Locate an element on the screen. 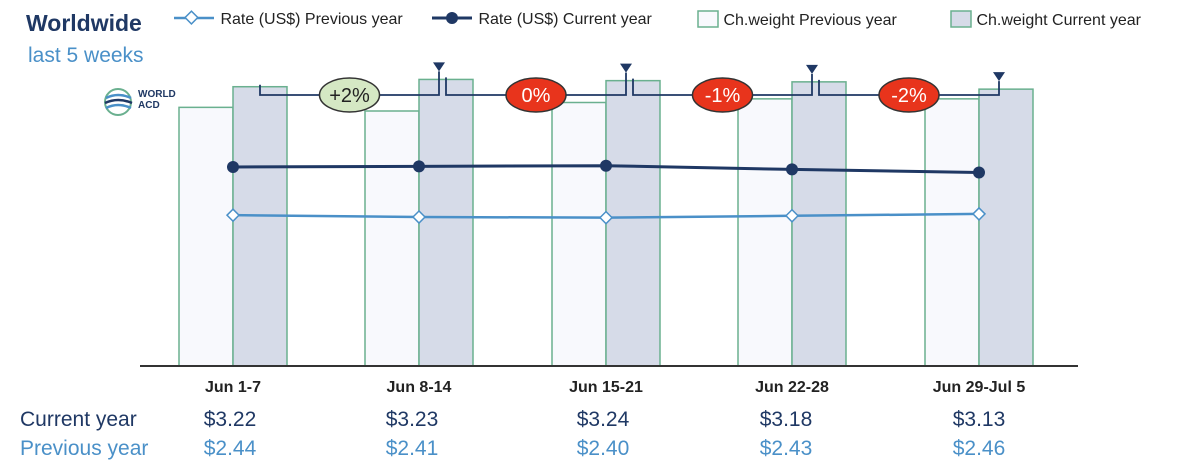 The height and width of the screenshot is (475, 1199). world-acd-logo: WORLD ACD is located at coordinates (152, 103).